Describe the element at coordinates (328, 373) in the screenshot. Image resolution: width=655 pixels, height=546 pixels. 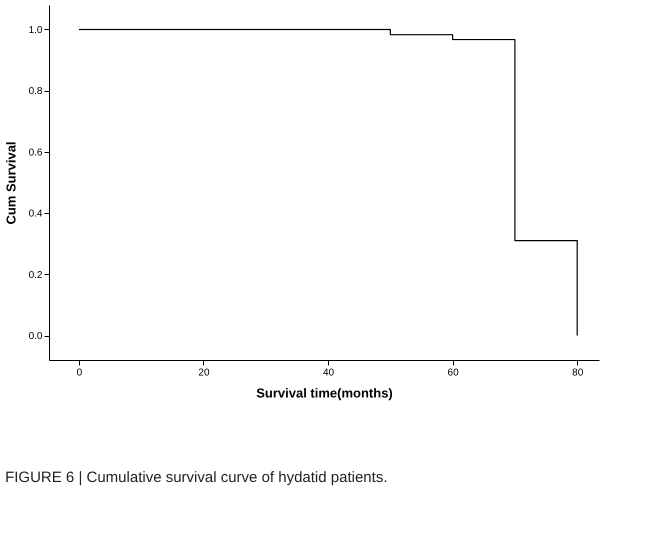
I see `x-tick-label: 40` at that location.